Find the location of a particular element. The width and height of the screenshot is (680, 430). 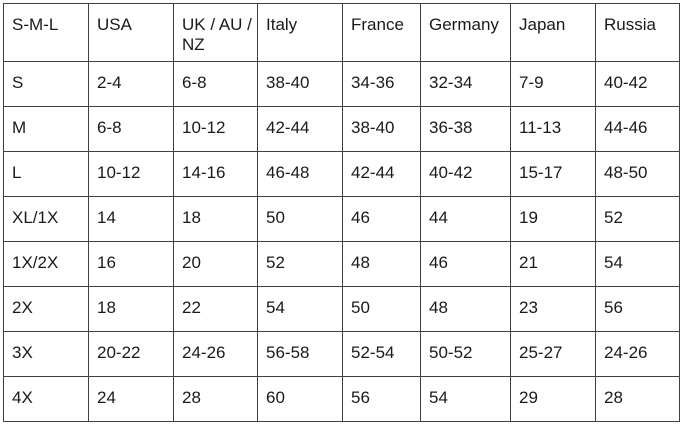

size-value-cell: 11-13 is located at coordinates (553, 129).